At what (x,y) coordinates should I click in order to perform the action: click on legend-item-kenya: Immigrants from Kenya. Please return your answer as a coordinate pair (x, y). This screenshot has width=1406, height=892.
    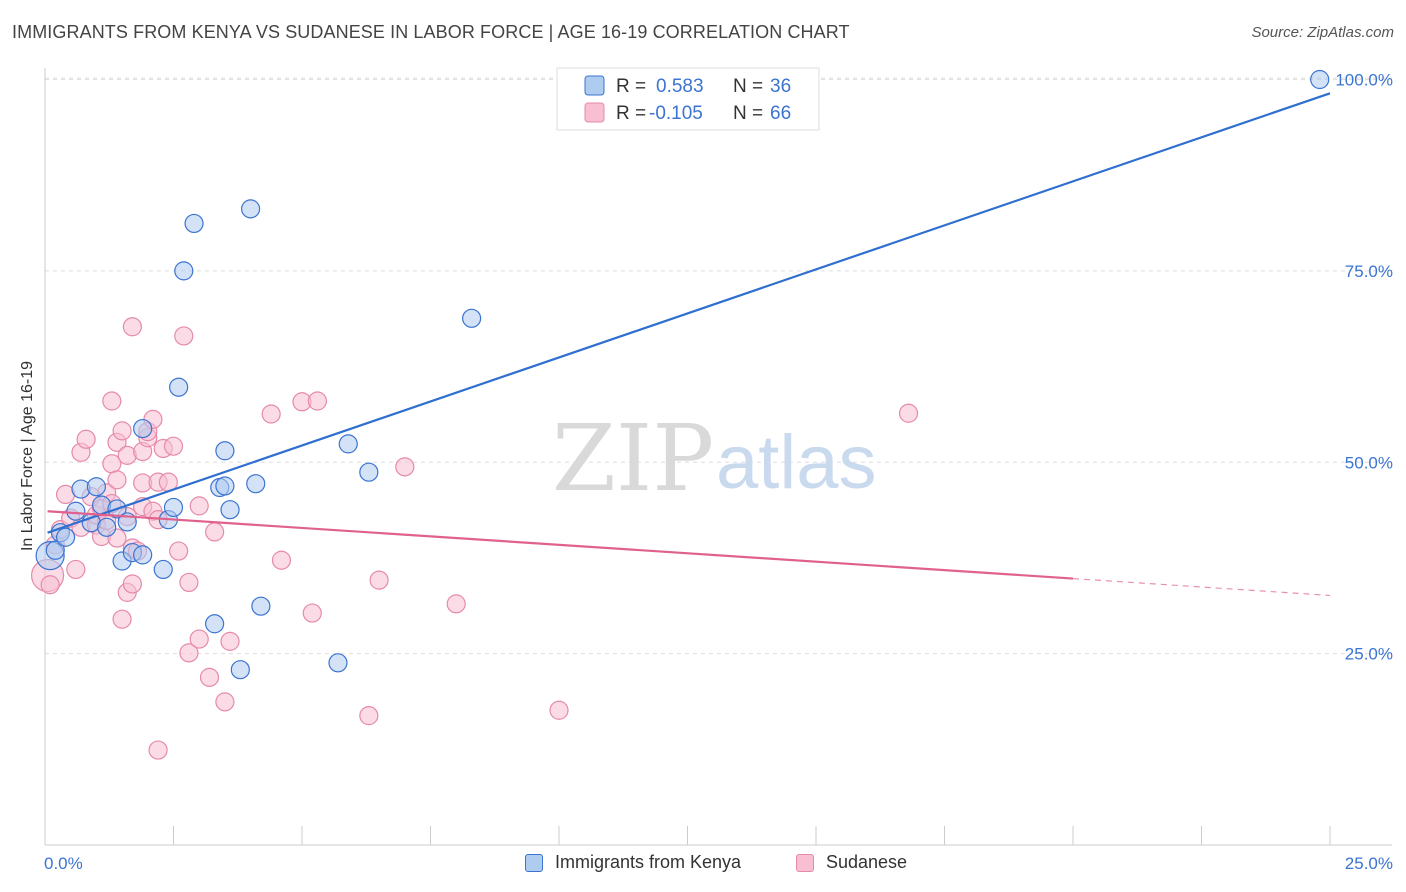
    Looking at the image, I should click on (633, 862).